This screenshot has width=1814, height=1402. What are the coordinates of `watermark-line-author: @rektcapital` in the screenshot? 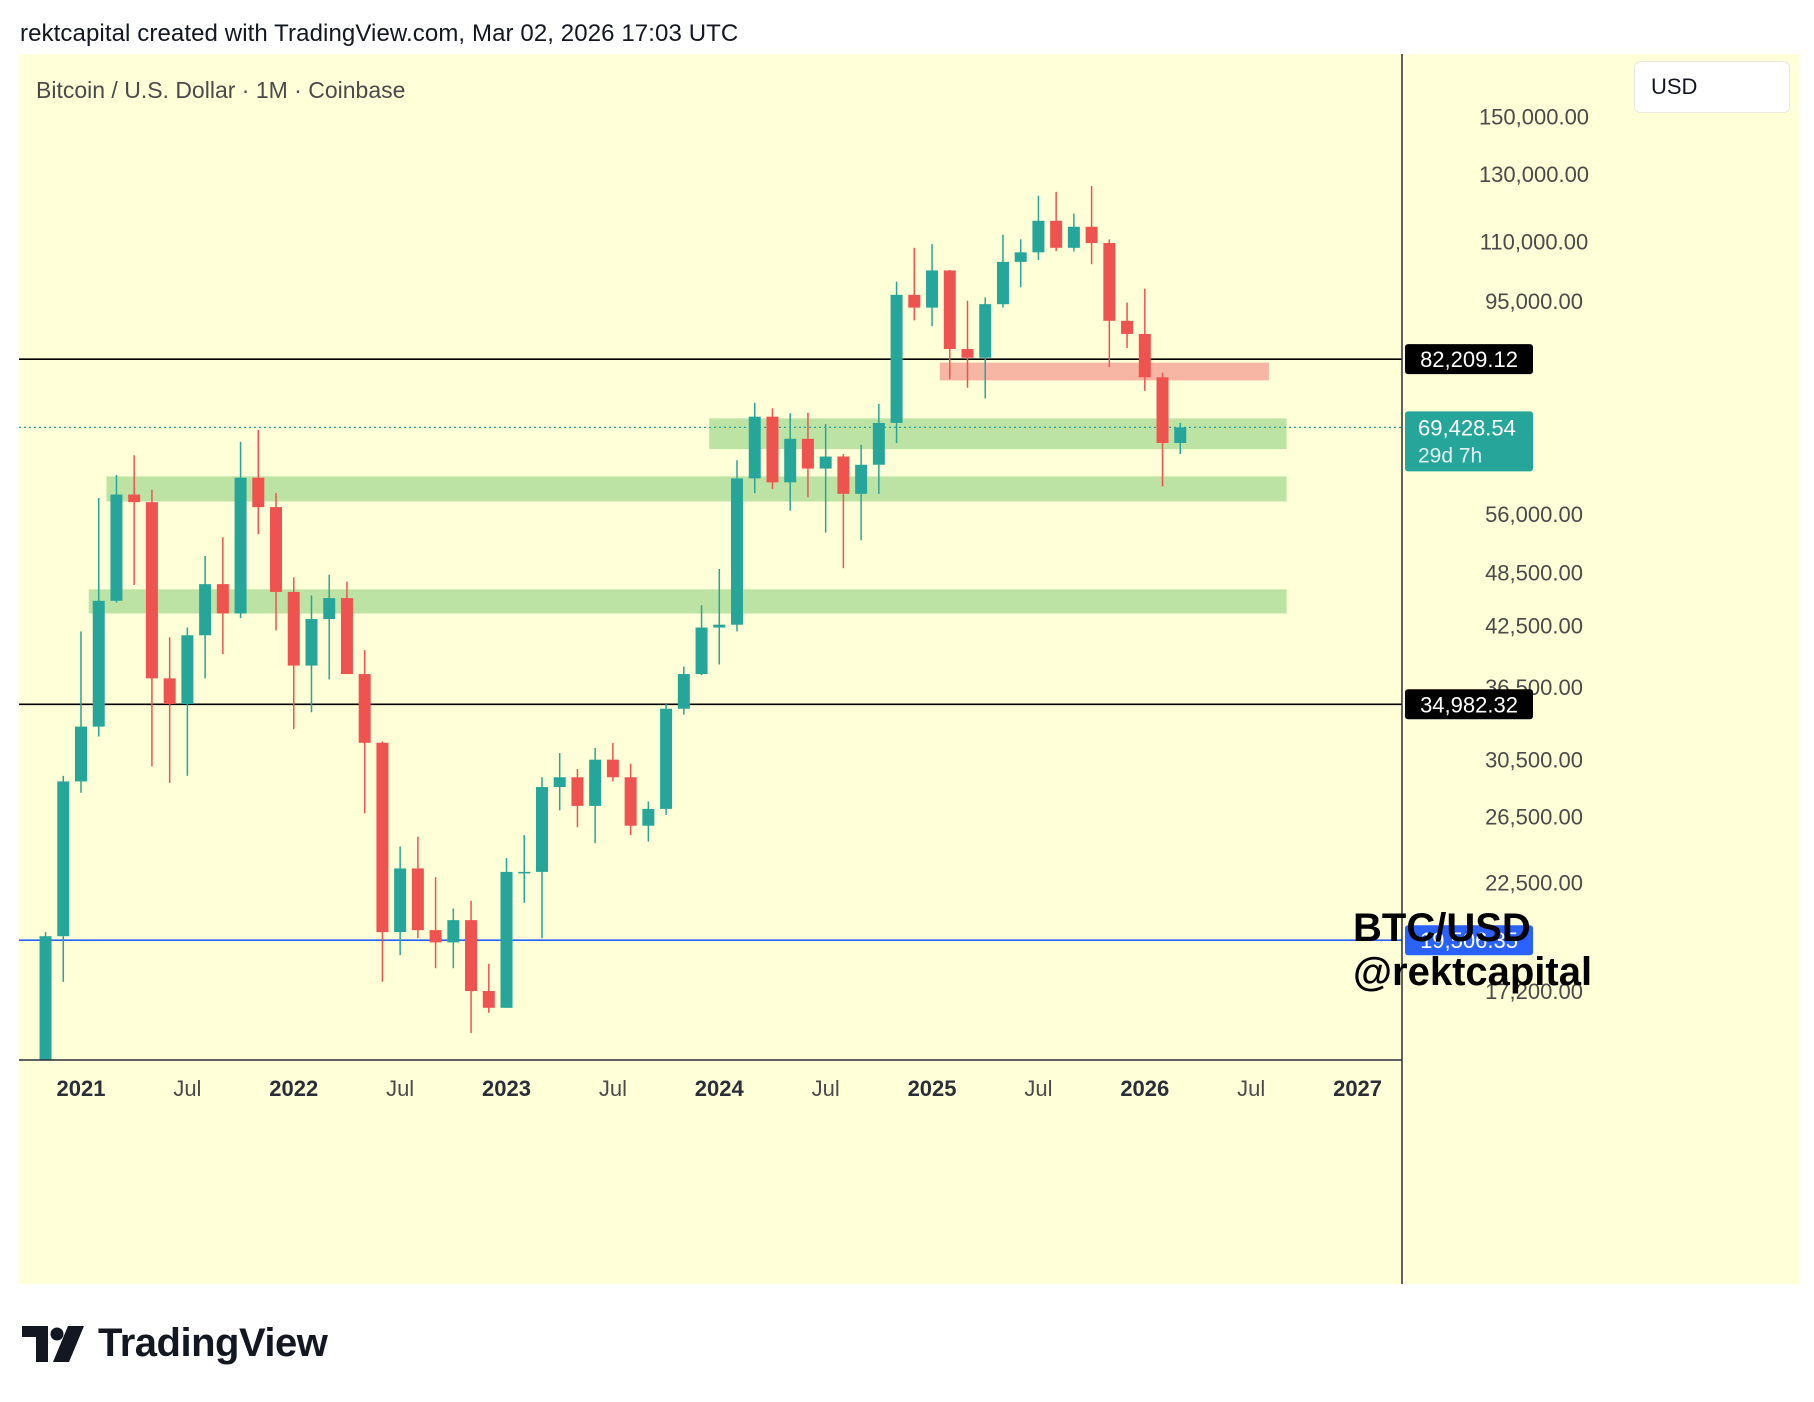 It's located at (1473, 972).